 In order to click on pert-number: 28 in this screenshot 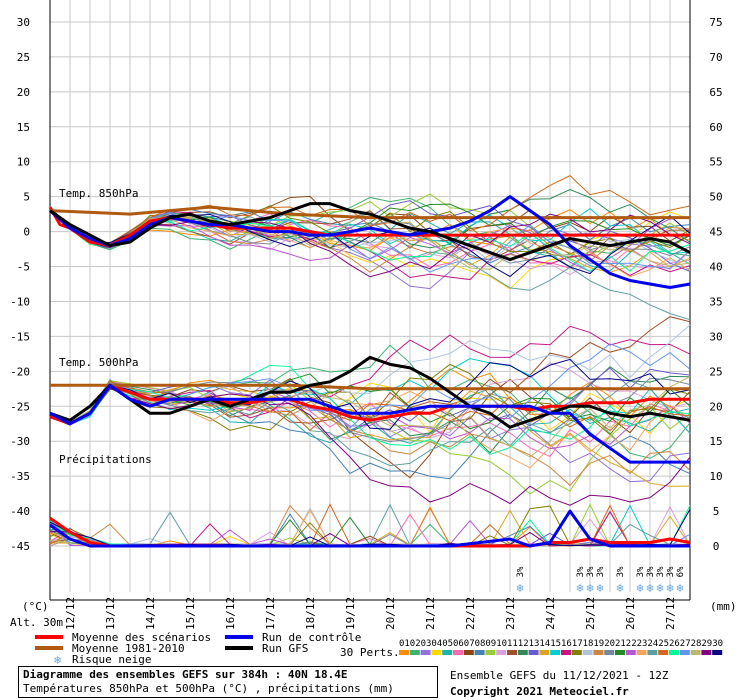, I will do `click(696, 644)`.